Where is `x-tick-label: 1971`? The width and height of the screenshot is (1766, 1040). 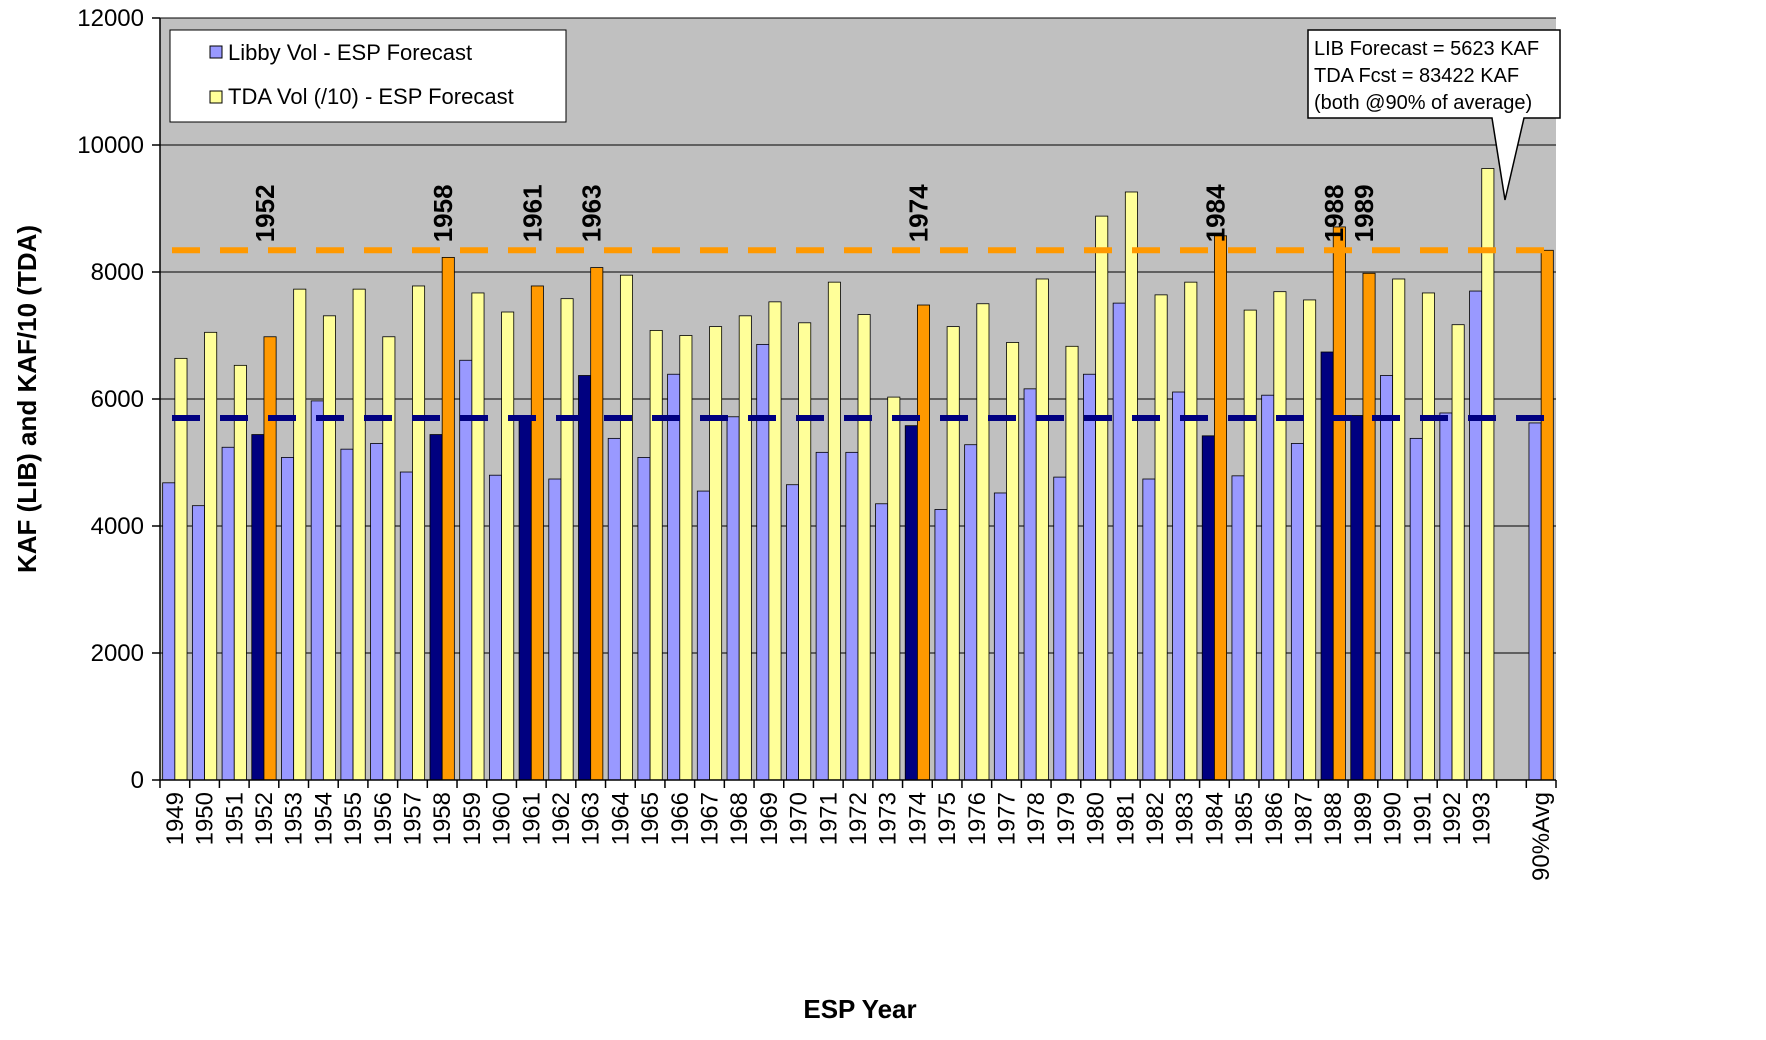
x-tick-label: 1971 is located at coordinates (828, 818).